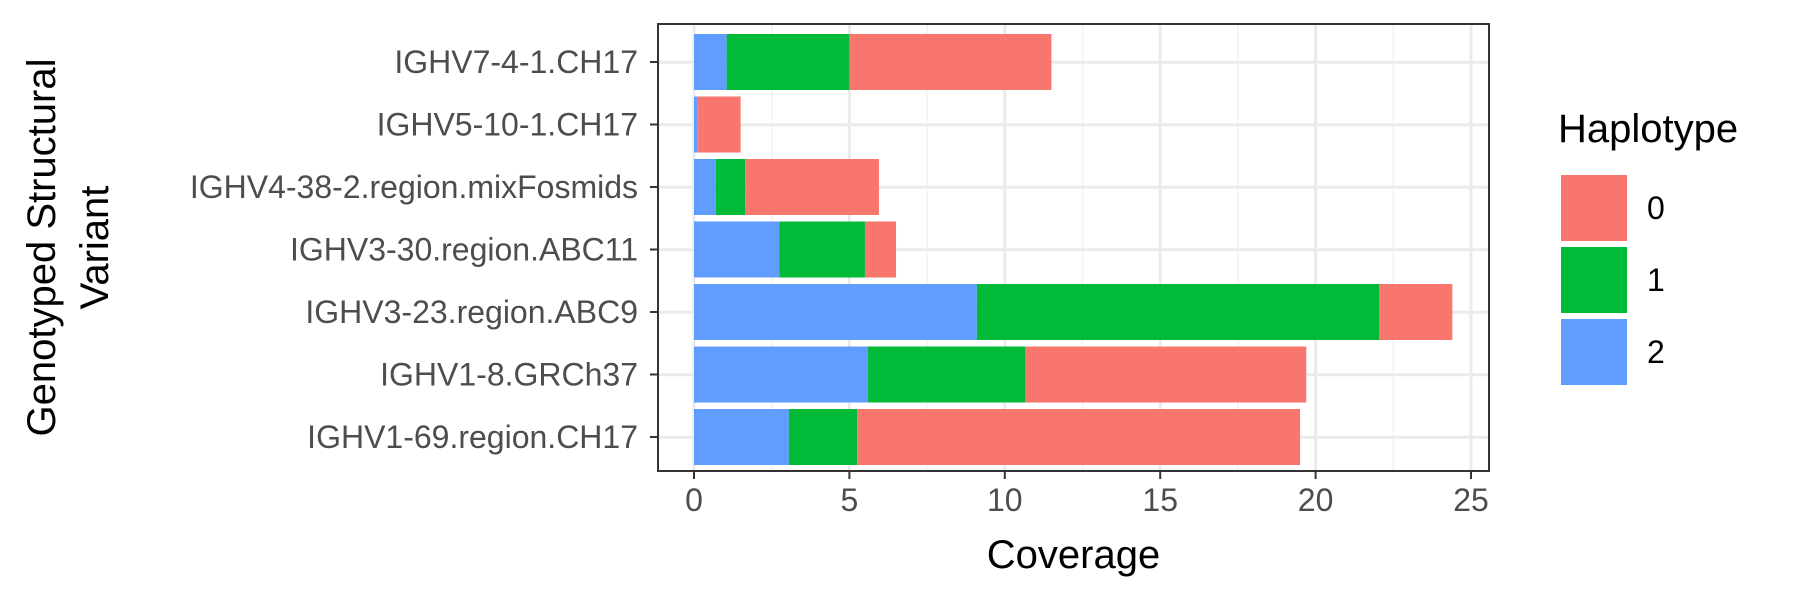 The width and height of the screenshot is (1800, 600). What do you see at coordinates (1005, 500) in the screenshot?
I see `x-tick-label: 10` at bounding box center [1005, 500].